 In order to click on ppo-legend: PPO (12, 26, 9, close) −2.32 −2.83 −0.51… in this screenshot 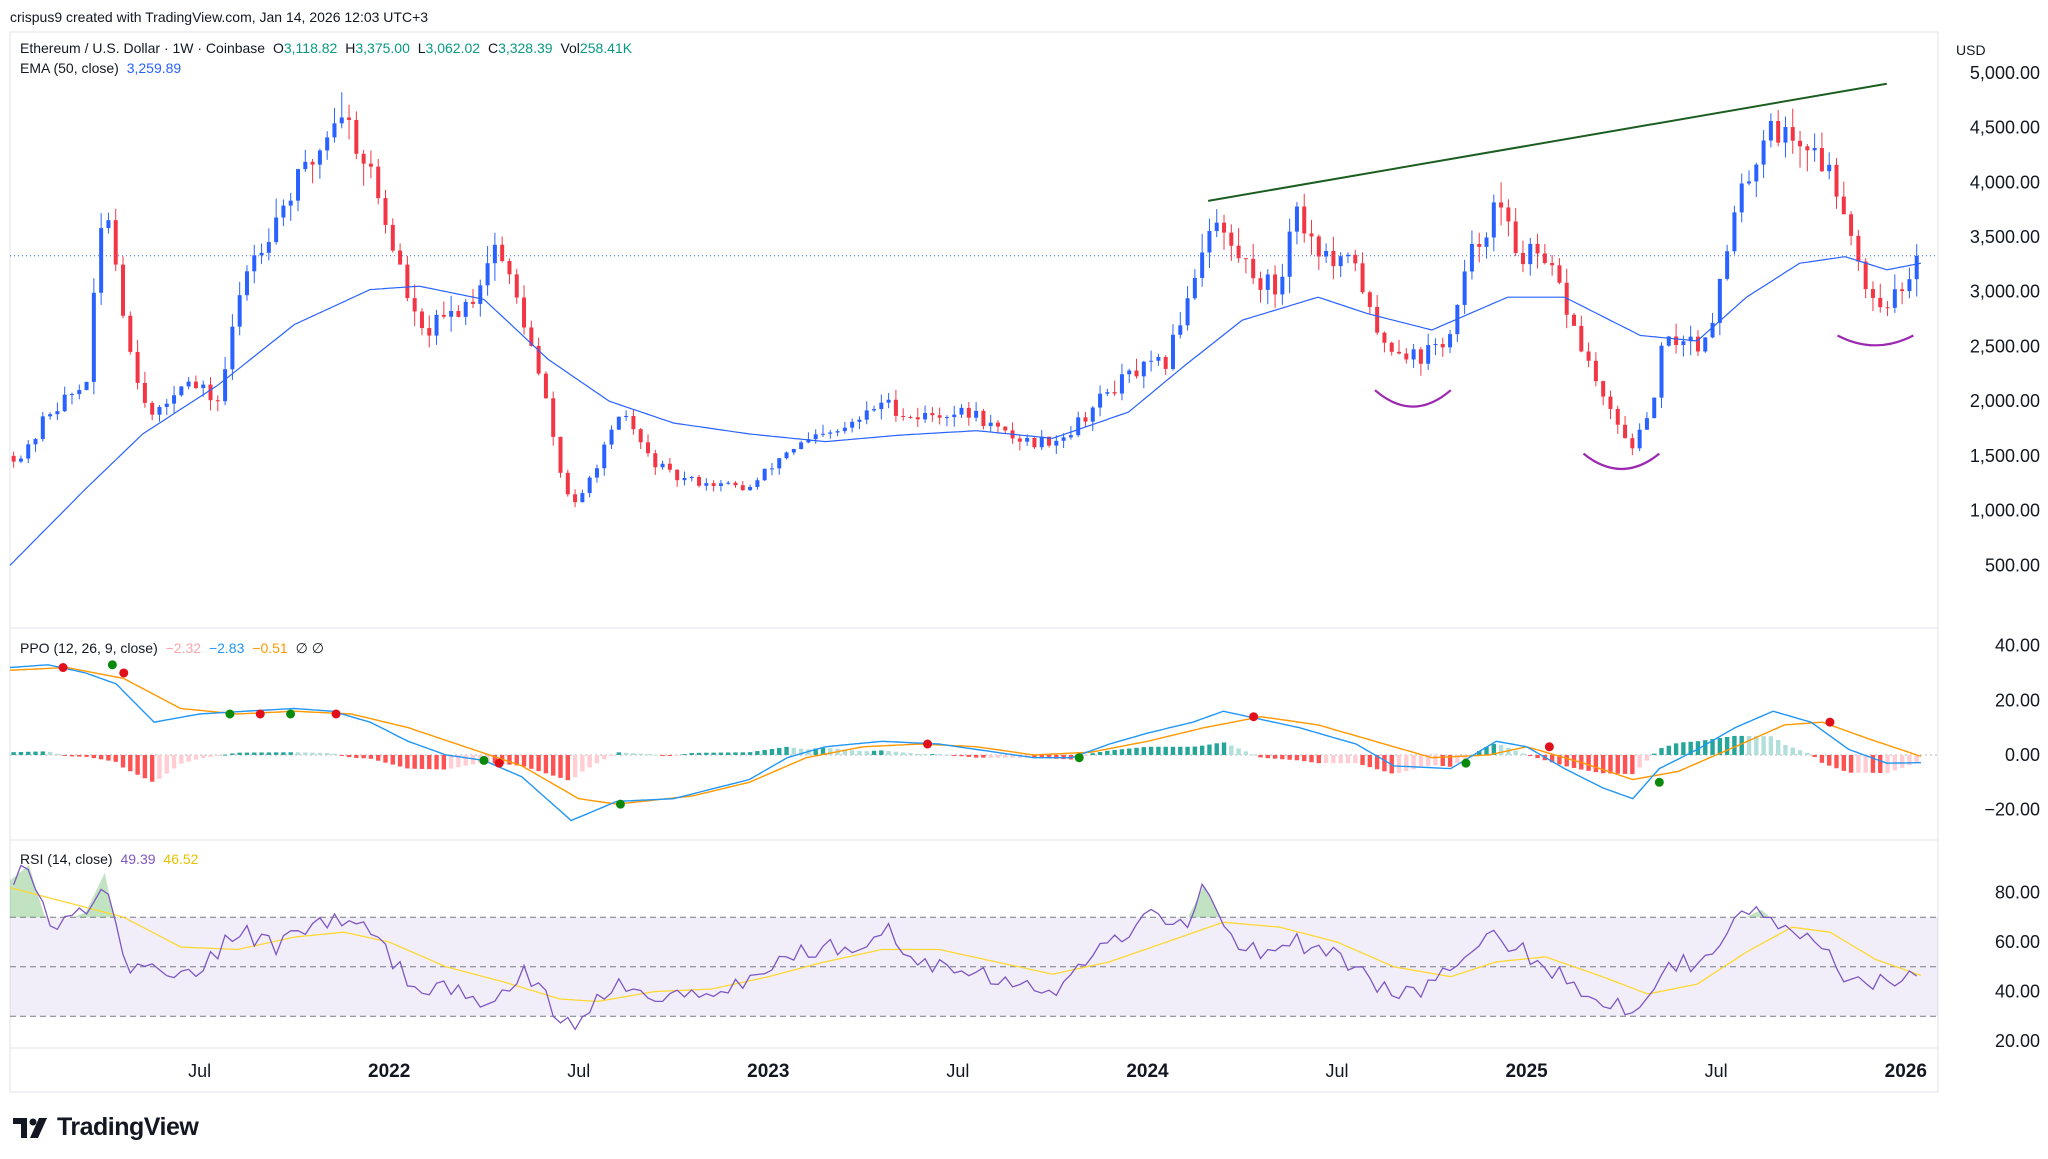, I will do `click(174, 648)`.